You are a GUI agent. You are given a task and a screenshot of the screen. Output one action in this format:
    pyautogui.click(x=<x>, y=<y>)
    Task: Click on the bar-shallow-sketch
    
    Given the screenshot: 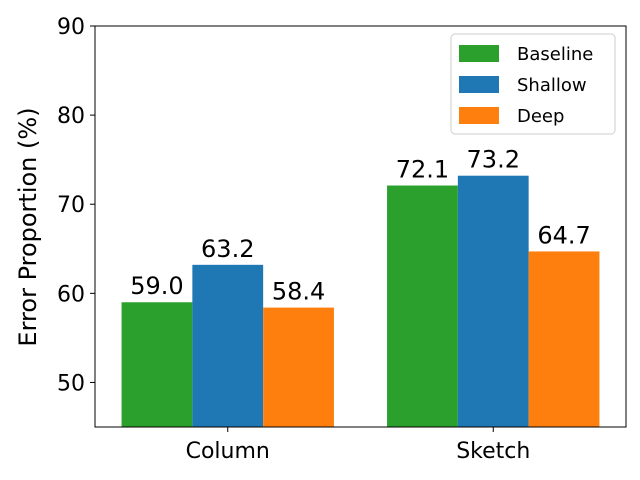 What is the action you would take?
    pyautogui.click(x=493, y=301)
    